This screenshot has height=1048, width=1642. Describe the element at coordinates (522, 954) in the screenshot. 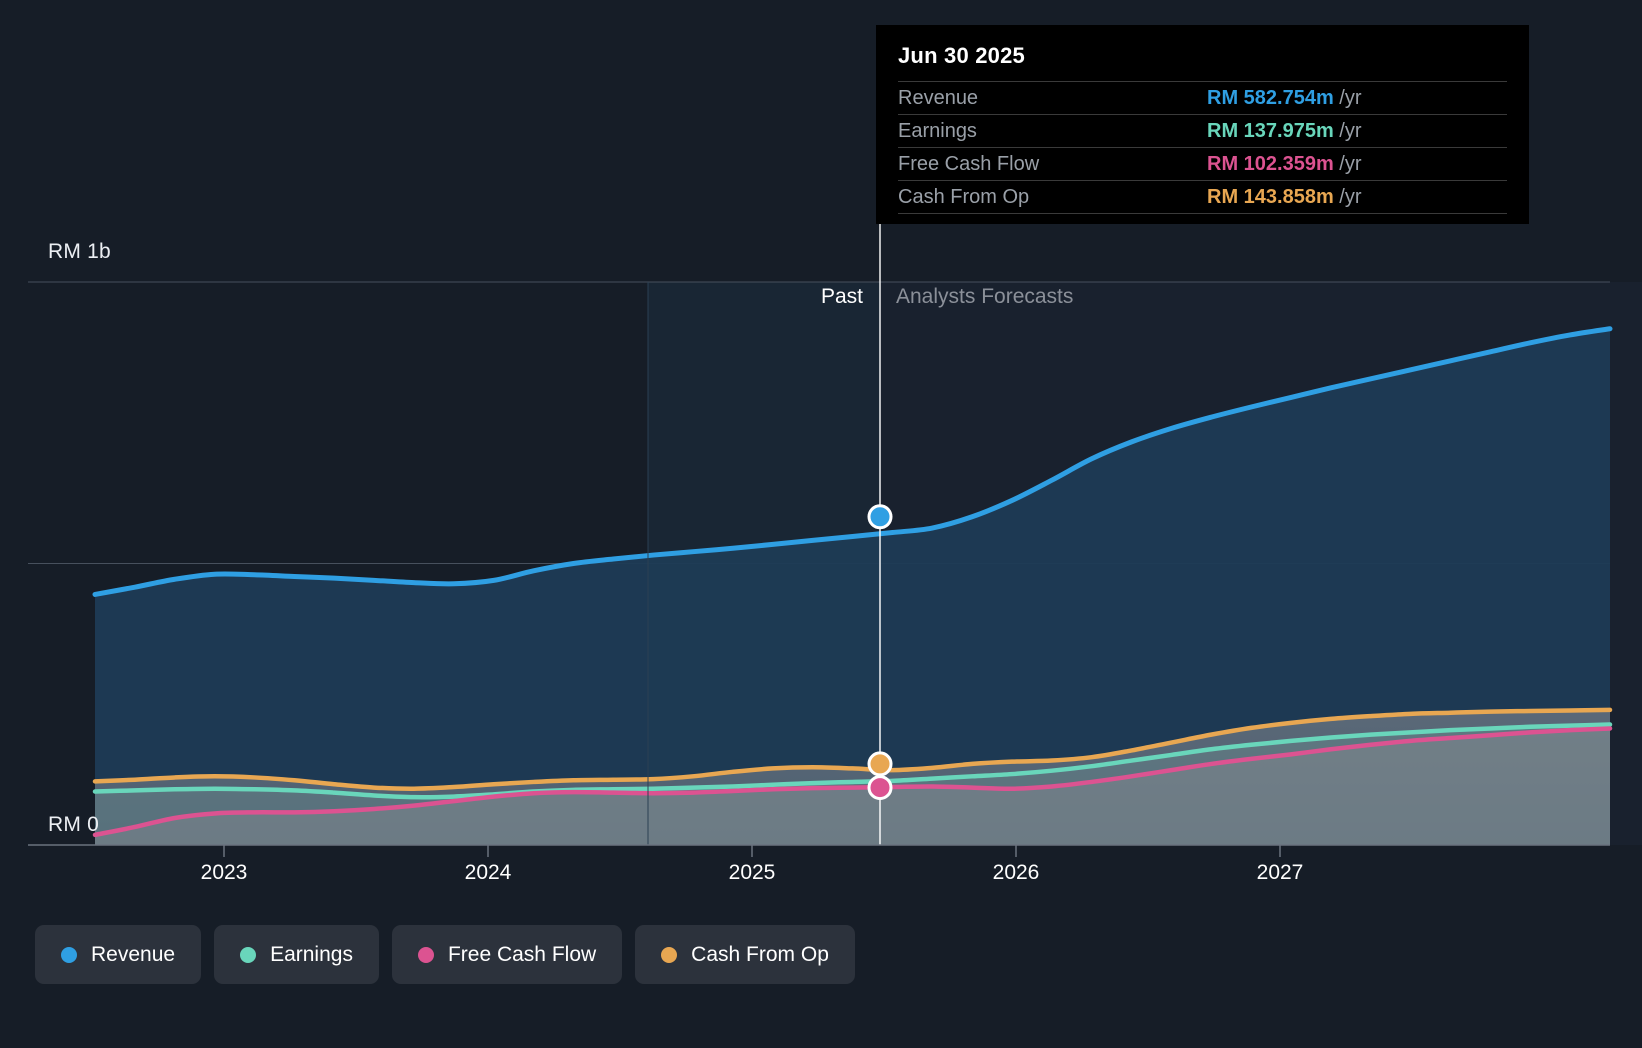

I see `legend-item-label: Free Cash Flow` at that location.